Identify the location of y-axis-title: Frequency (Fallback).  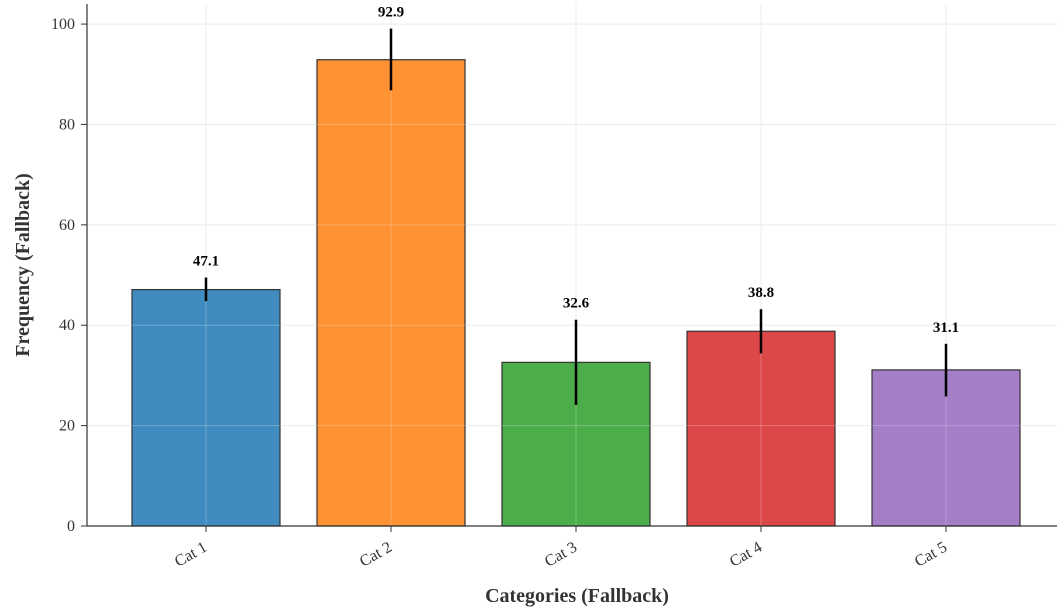
(23, 265).